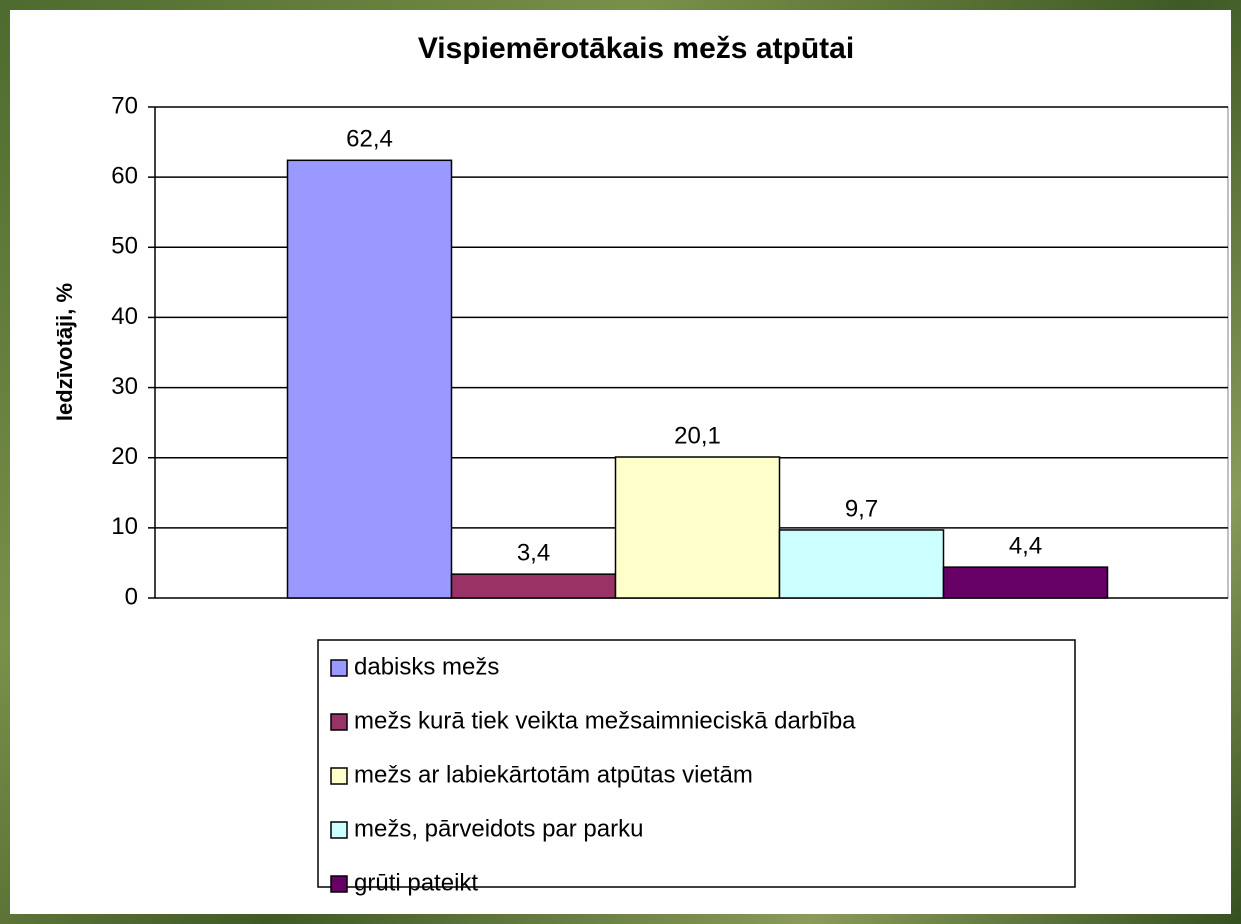 Image resolution: width=1241 pixels, height=924 pixels. What do you see at coordinates (416, 882) in the screenshot?
I see `legend-label: grūti pateikt` at bounding box center [416, 882].